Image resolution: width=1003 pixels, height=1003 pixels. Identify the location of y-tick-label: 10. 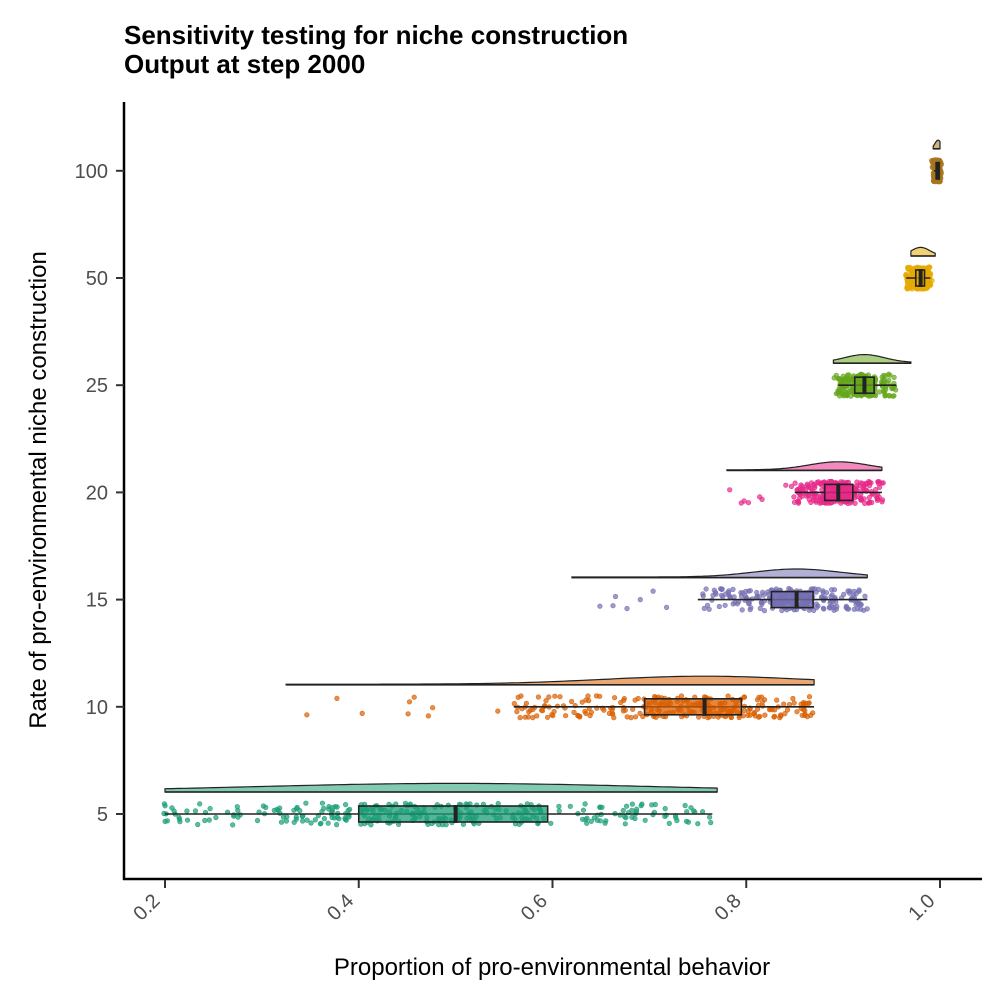
(97, 708).